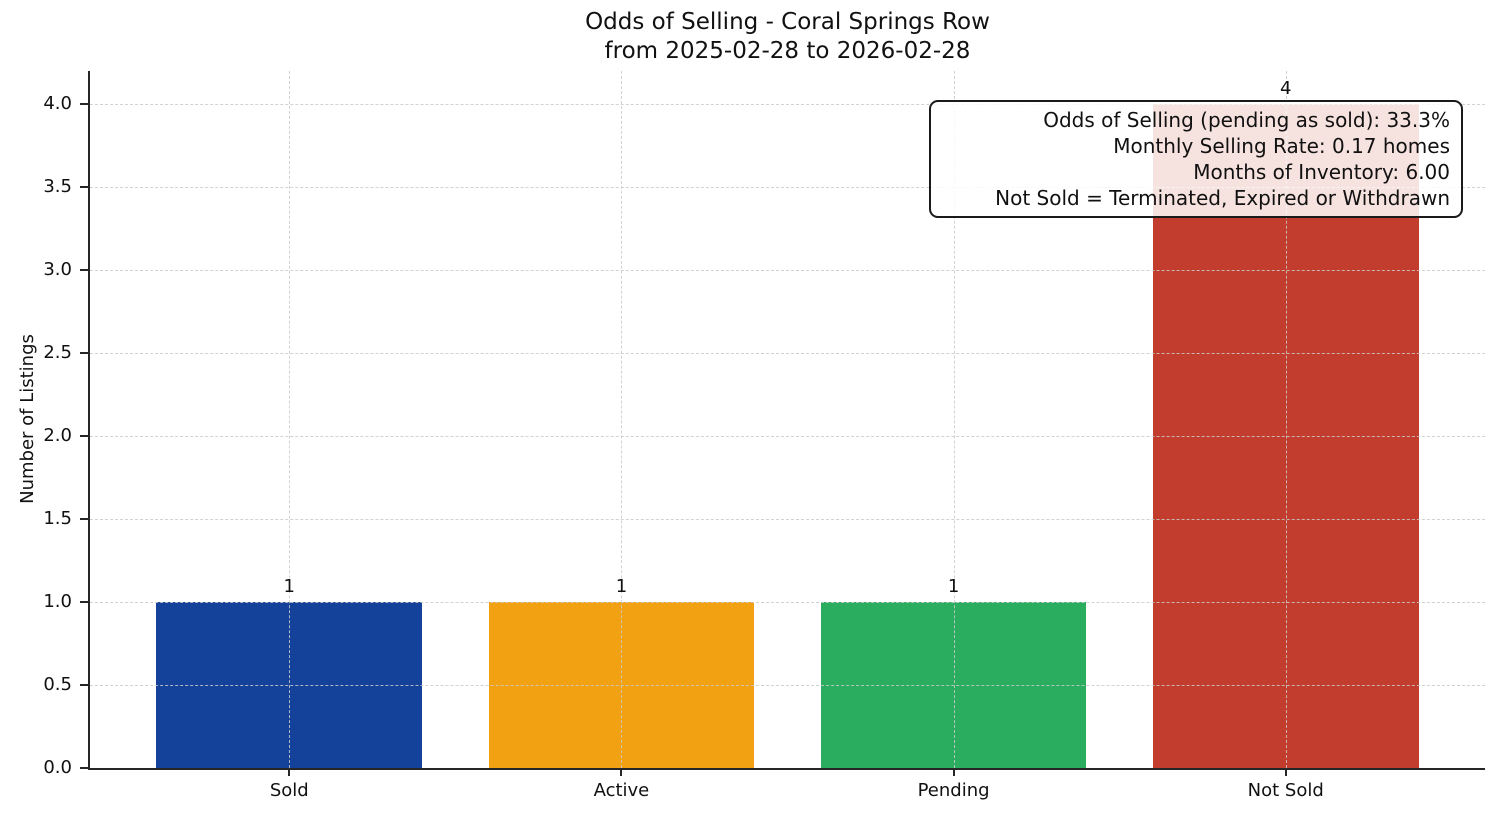 This screenshot has width=1501, height=816. I want to click on chart-subtitle: from 2025-02-28 to 2026-02-28, so click(787, 51).